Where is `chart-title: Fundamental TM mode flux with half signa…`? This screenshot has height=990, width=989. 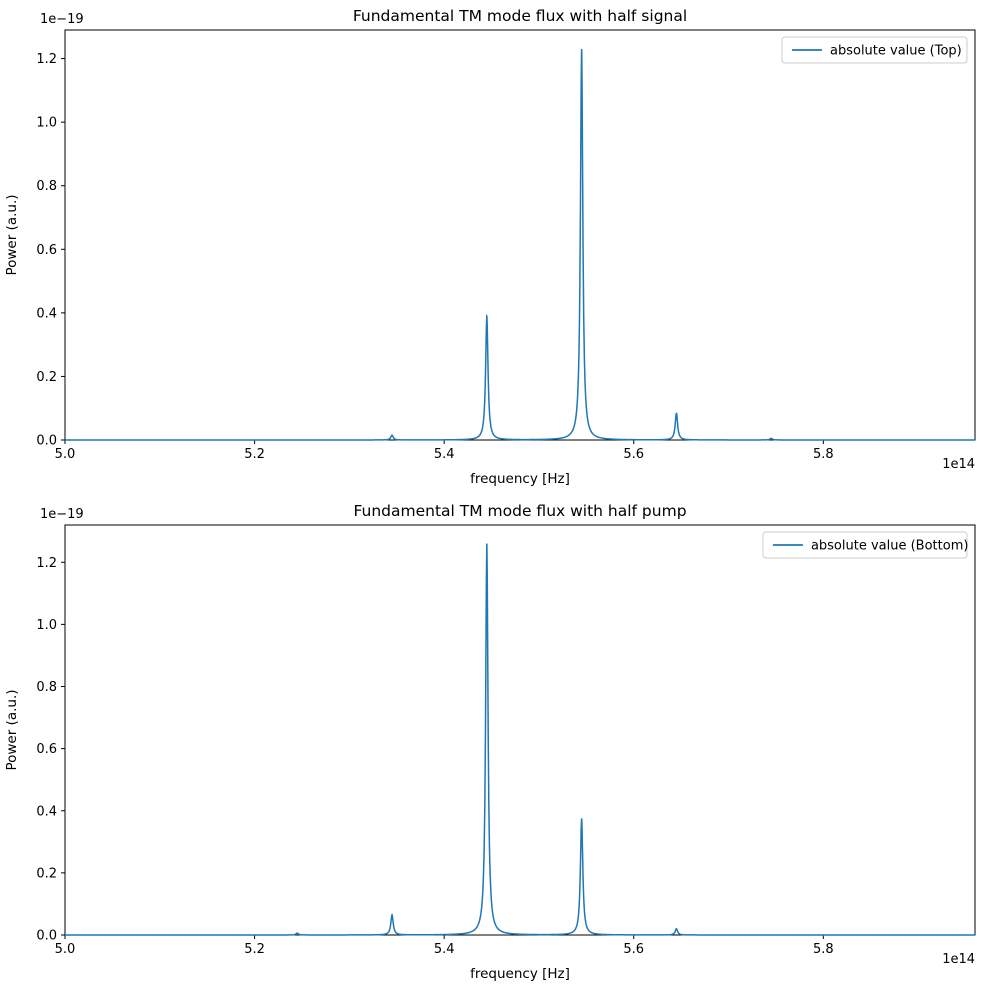 chart-title: Fundamental TM mode flux with half signa… is located at coordinates (520, 16).